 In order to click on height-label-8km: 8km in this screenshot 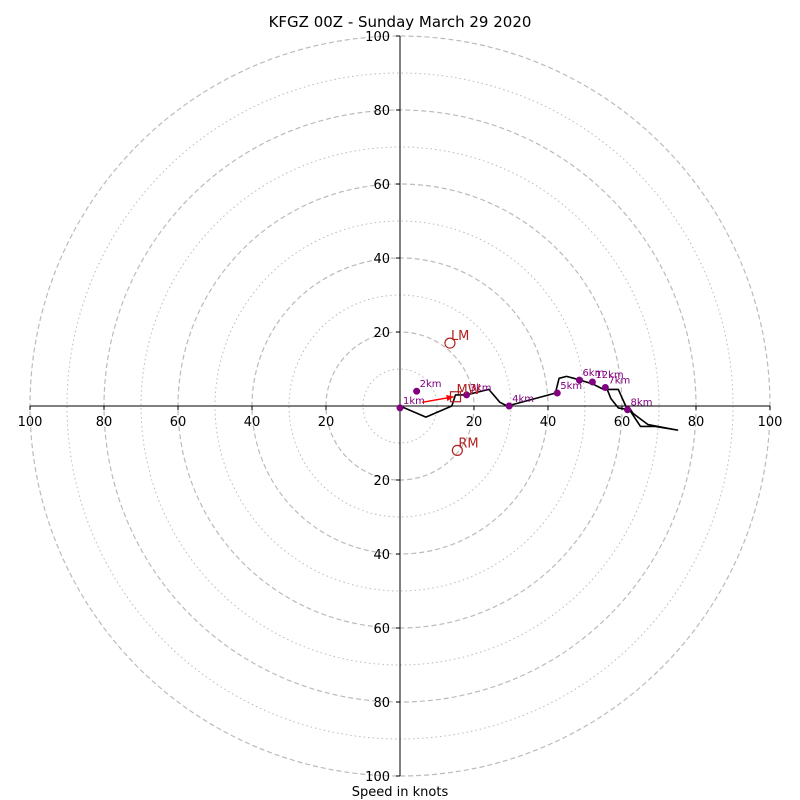, I will do `click(642, 403)`.